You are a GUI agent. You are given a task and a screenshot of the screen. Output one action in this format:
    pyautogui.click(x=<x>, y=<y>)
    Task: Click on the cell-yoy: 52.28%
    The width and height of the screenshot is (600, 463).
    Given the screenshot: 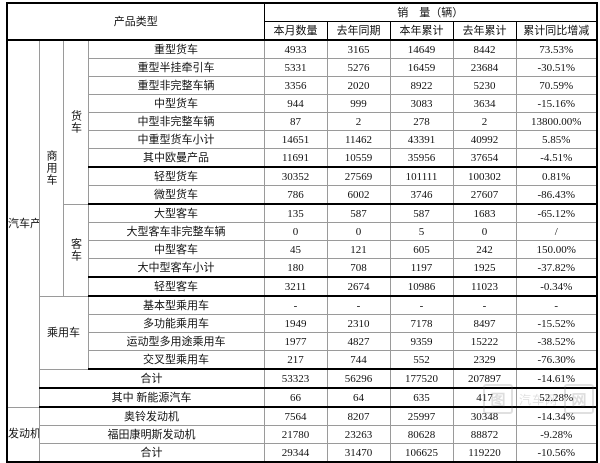 What is the action you would take?
    pyautogui.click(x=556, y=397)
    